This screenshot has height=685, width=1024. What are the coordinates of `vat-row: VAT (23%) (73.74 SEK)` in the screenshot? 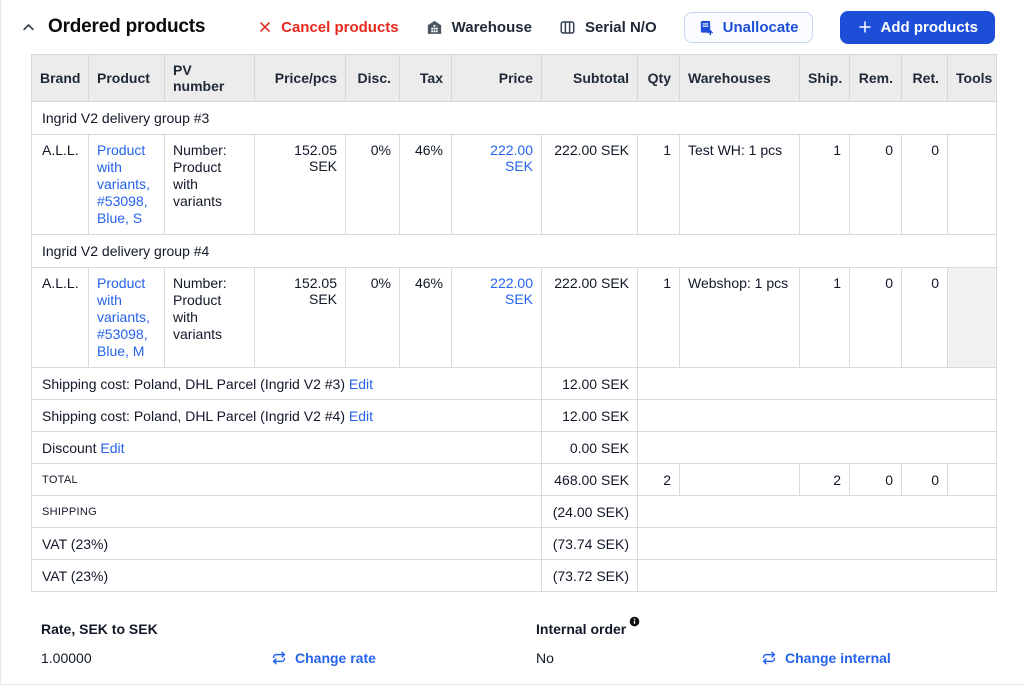 It's located at (514, 543).